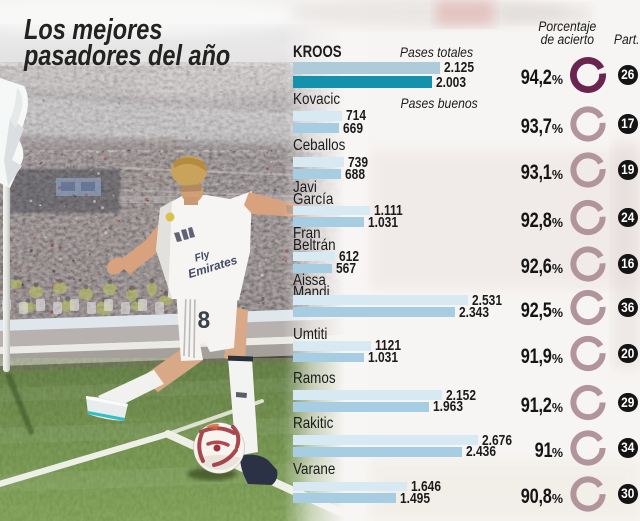  What do you see at coordinates (202, 256) in the screenshot?
I see `svg-text: Fly` at bounding box center [202, 256].